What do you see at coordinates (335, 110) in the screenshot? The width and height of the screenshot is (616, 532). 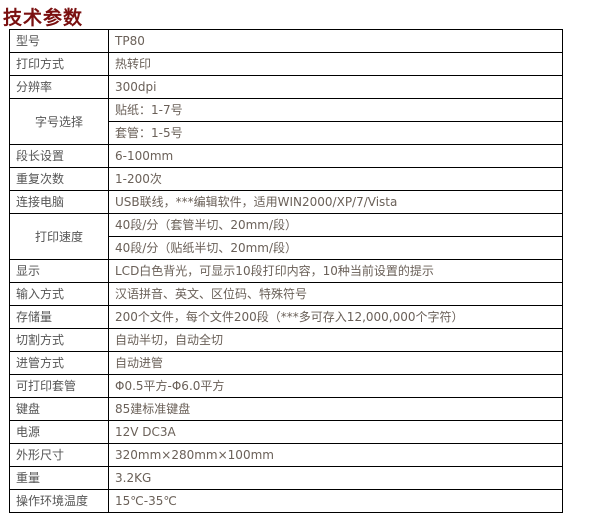 I see `spec-value: 贴纸：1-7号` at bounding box center [335, 110].